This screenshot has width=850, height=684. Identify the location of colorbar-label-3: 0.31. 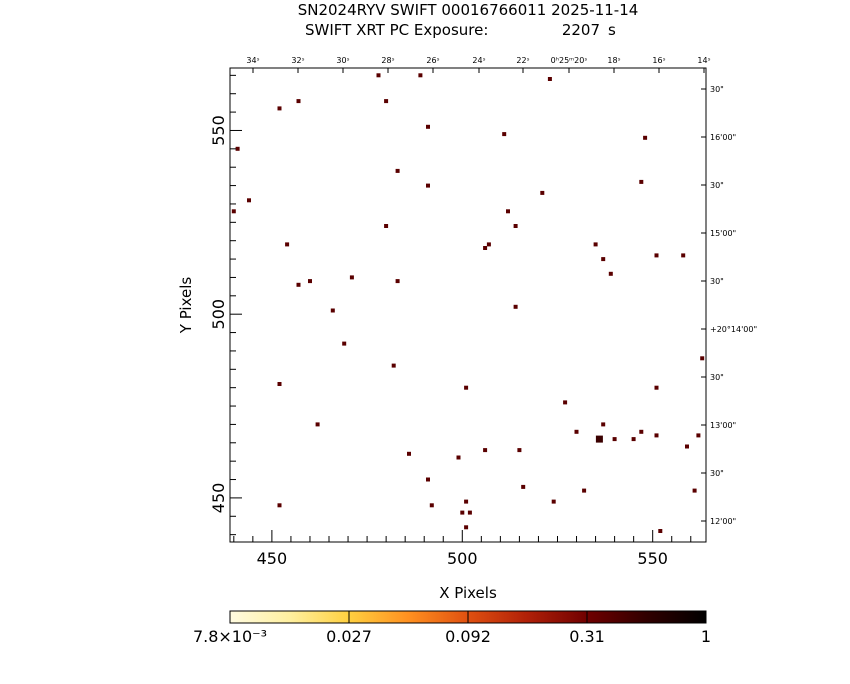
(587, 636).